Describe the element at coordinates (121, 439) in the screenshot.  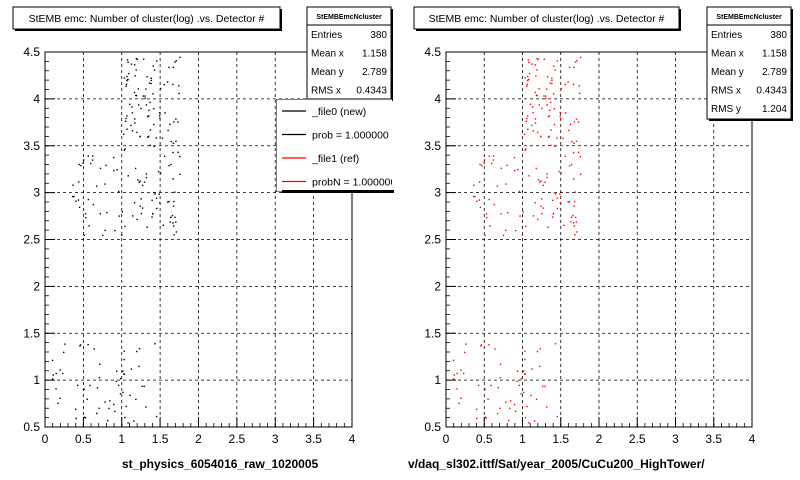
I see `x-tick-label: 1` at that location.